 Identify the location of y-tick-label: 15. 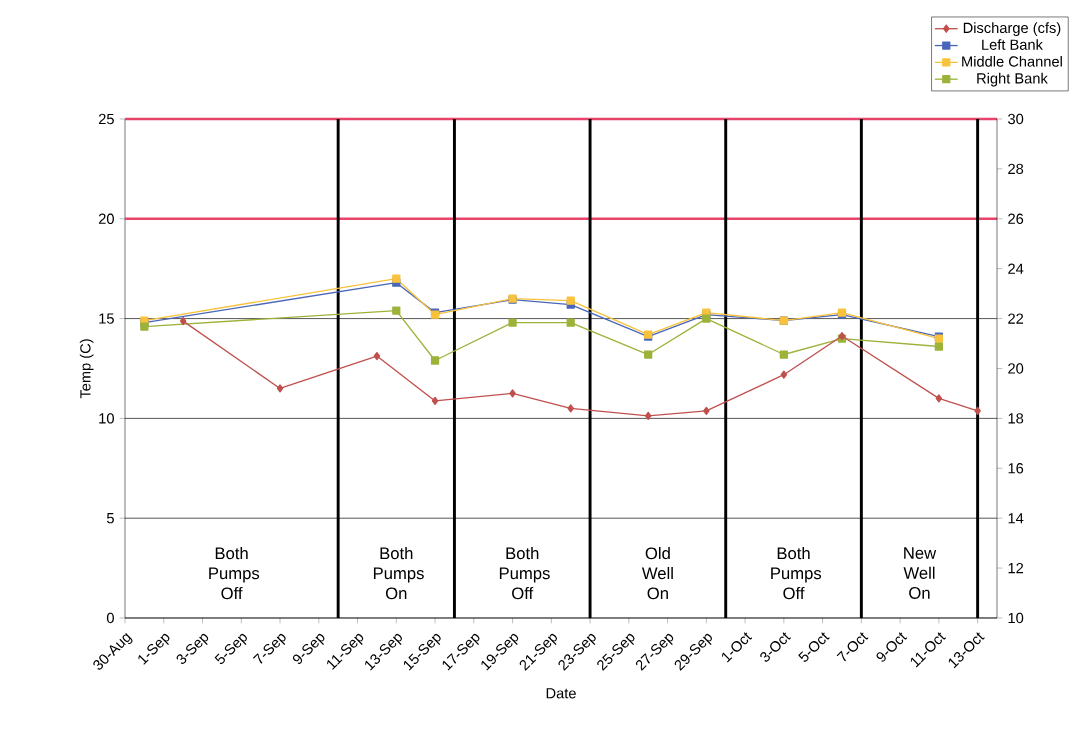
(106, 318).